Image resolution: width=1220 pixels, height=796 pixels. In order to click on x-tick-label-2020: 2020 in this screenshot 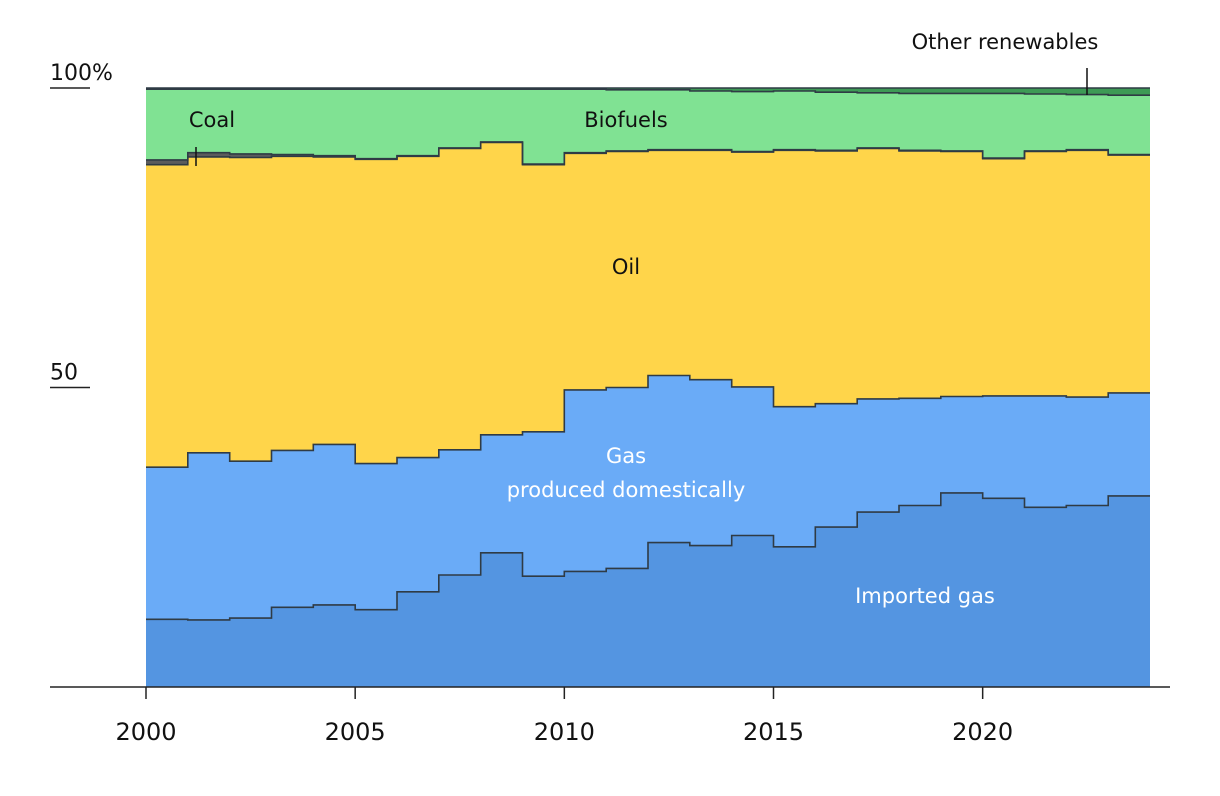, I will do `click(982, 732)`.